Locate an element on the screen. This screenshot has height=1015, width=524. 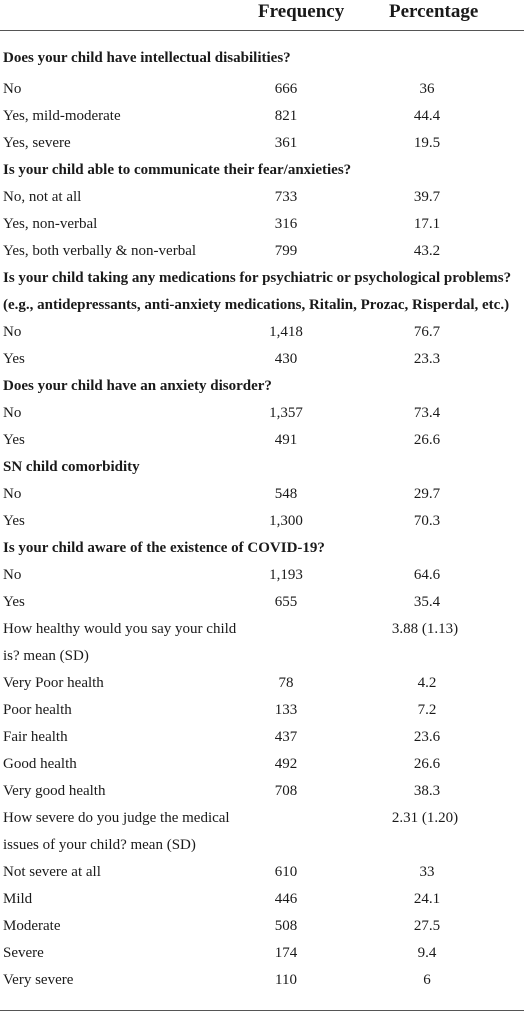
row-frequency: 361 is located at coordinates (286, 143).